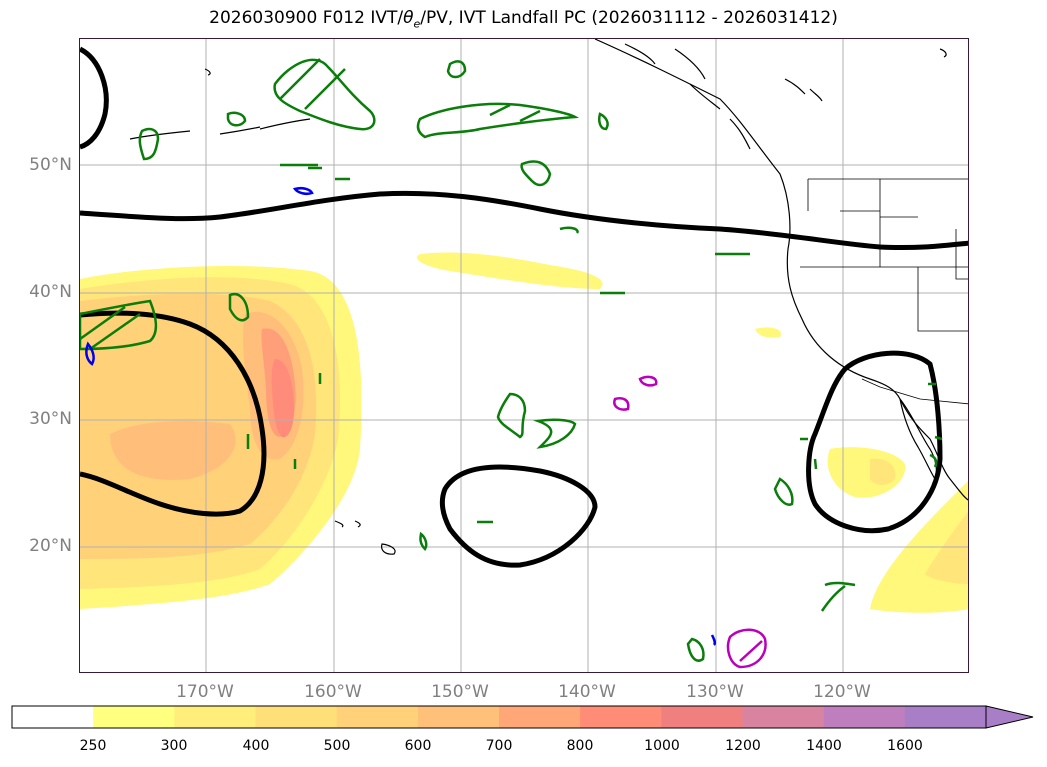 Image resolution: width=1047 pixels, height=767 pixels. I want to click on colorbar-tick-1000: 1000, so click(662, 746).